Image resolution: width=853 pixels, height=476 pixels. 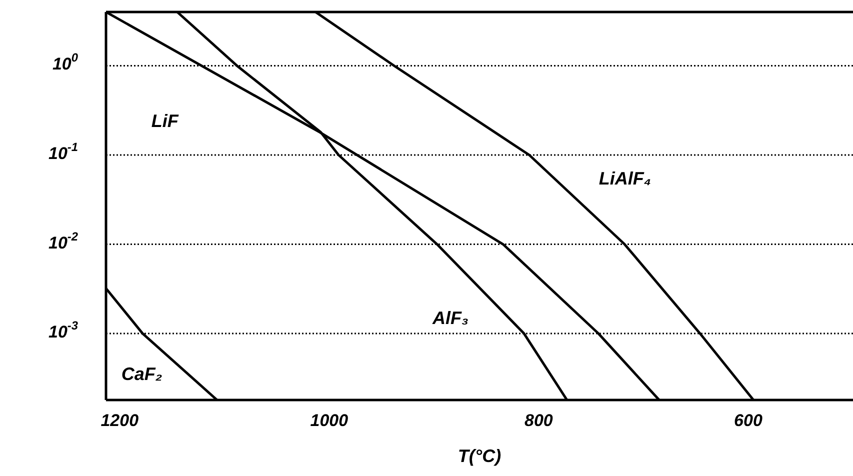 What do you see at coordinates (480, 456) in the screenshot?
I see `x-axis-title: T(°C)` at bounding box center [480, 456].